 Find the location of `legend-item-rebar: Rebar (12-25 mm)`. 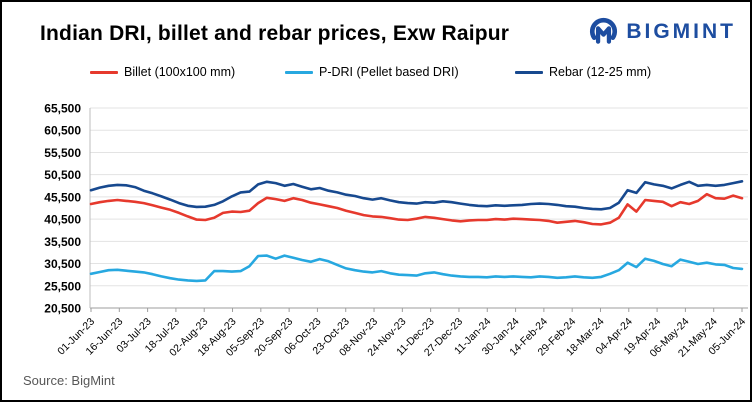

legend-item-rebar: Rebar (12-25 mm) is located at coordinates (583, 72).